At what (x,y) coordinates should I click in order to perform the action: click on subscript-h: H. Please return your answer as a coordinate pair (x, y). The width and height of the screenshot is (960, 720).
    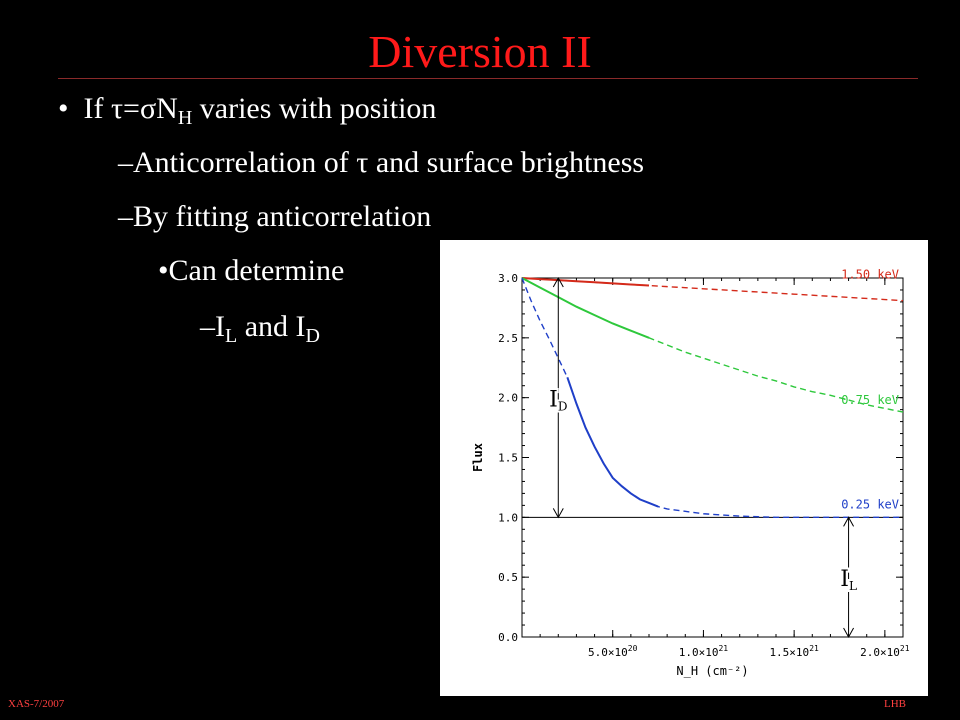
    Looking at the image, I should click on (185, 118).